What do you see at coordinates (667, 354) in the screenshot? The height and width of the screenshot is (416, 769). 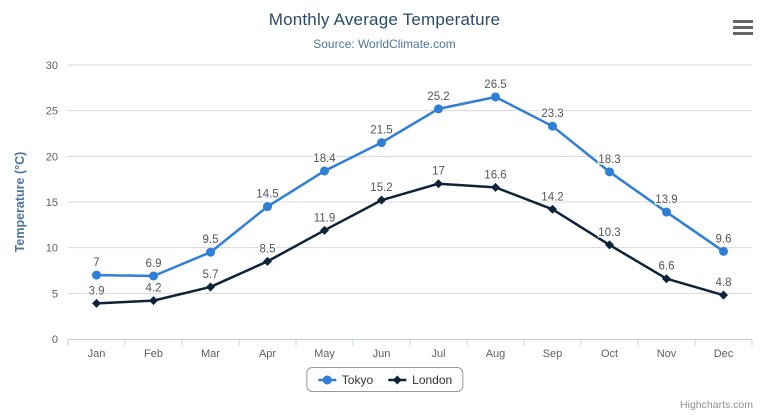 I see `svg-text: Nov` at bounding box center [667, 354].